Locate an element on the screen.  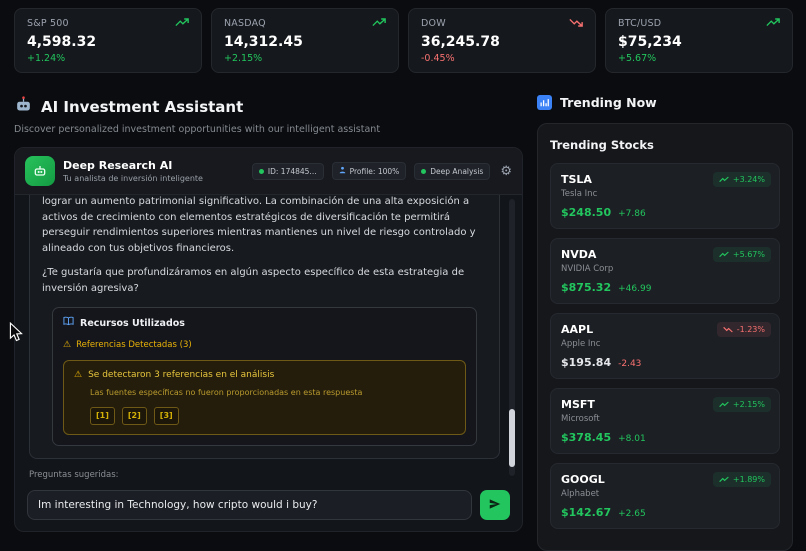
panel-title: Trending Stocks is located at coordinates (602, 145).